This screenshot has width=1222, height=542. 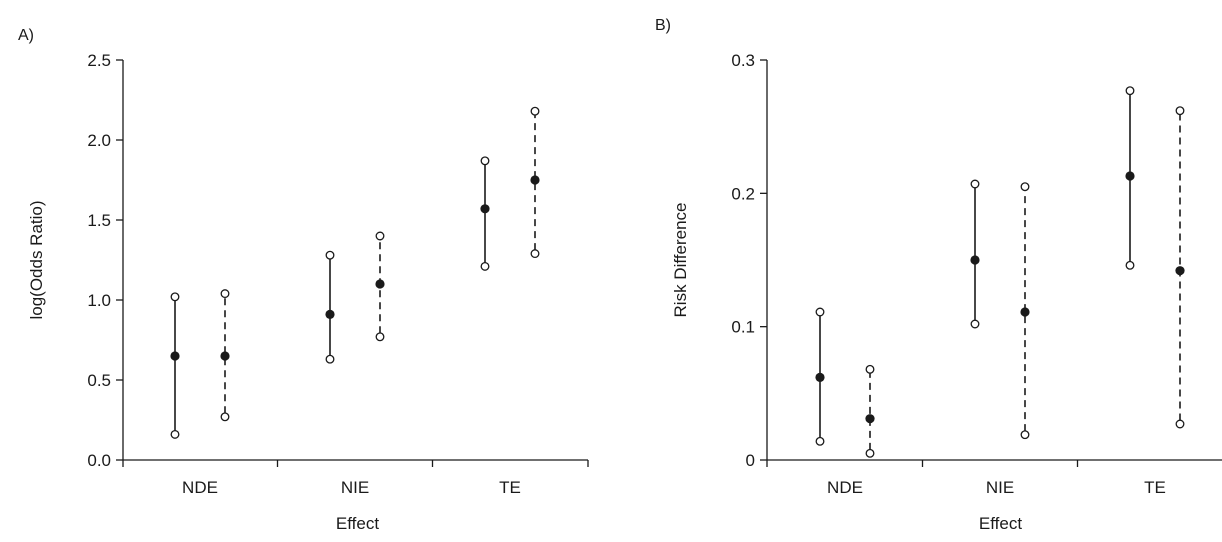 I want to click on panel-b-y-axis-title: Risk Difference, so click(x=680, y=260).